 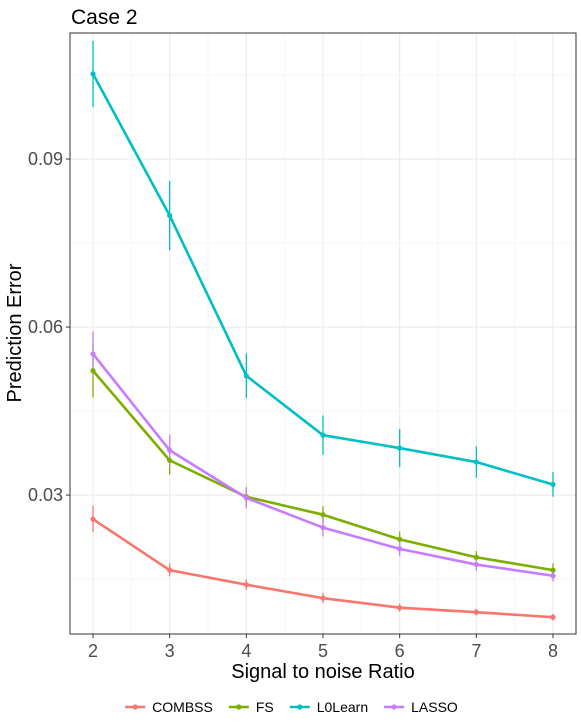 I want to click on y-tick-label: 0.09, so click(x=45, y=159).